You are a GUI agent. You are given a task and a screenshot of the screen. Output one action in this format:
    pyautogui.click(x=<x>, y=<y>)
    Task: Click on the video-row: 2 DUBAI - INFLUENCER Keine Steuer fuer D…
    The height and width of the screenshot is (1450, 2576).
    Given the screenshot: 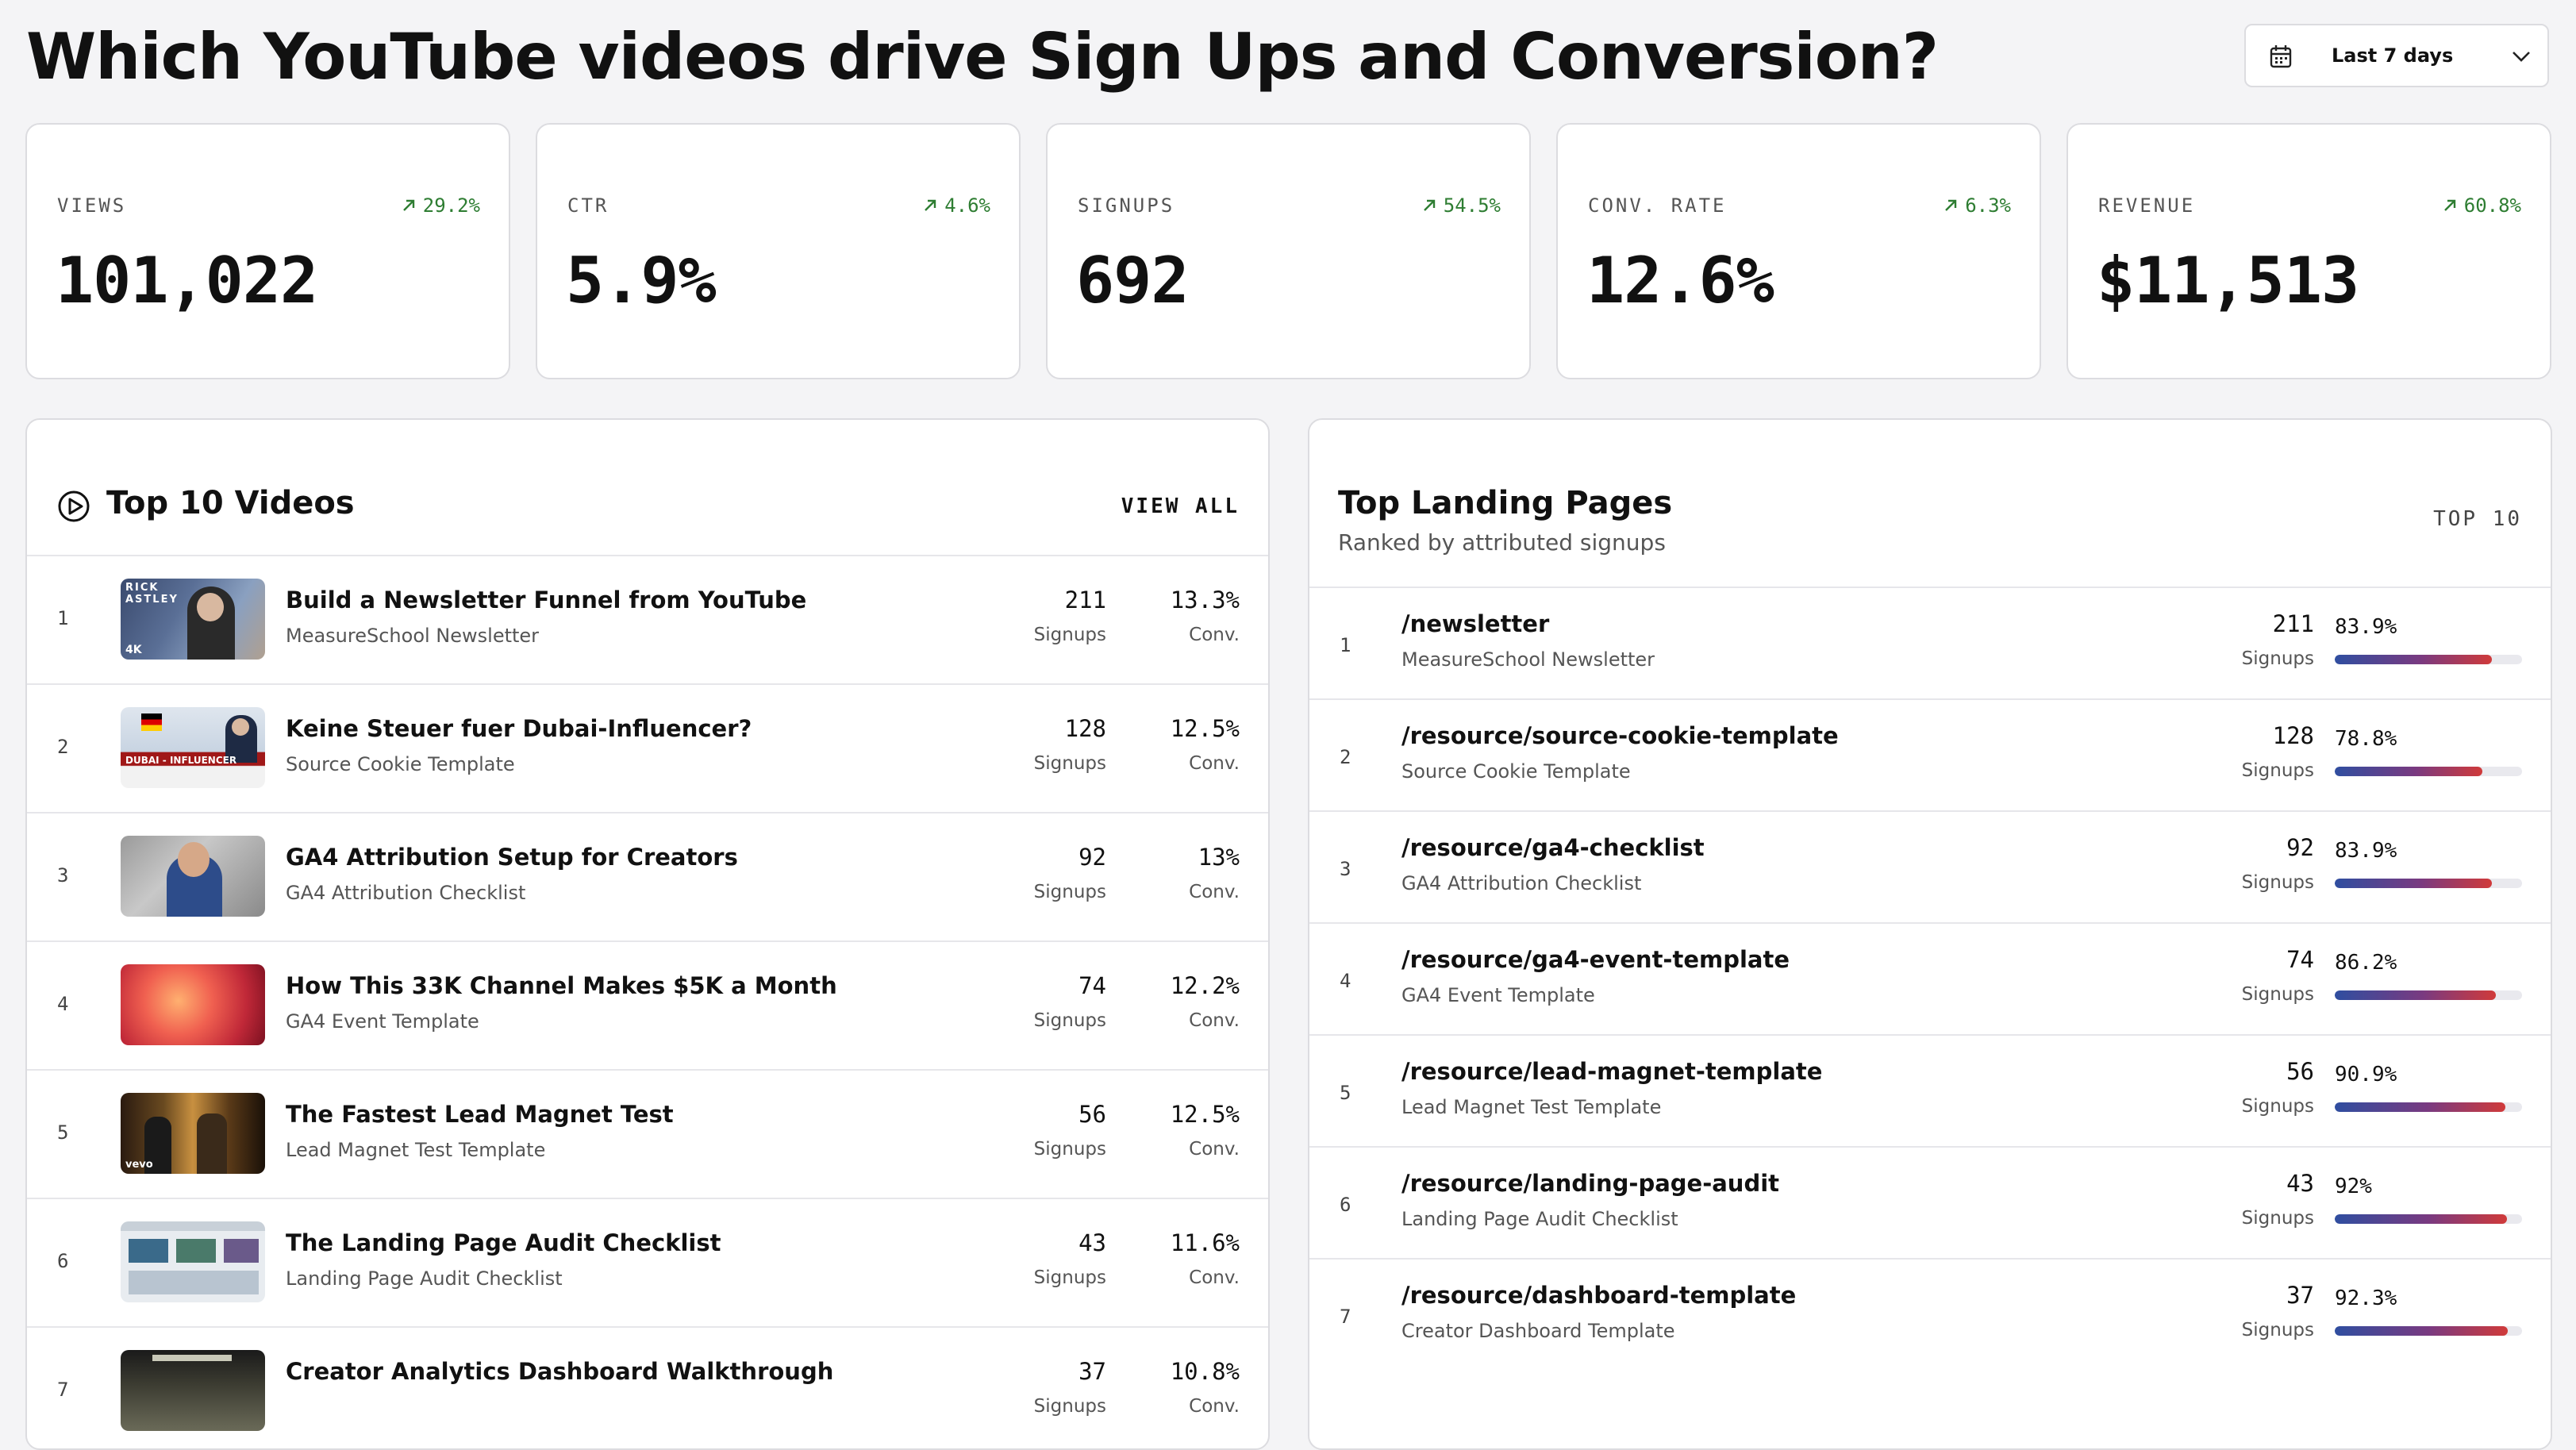 What is the action you would take?
    pyautogui.click(x=647, y=747)
    